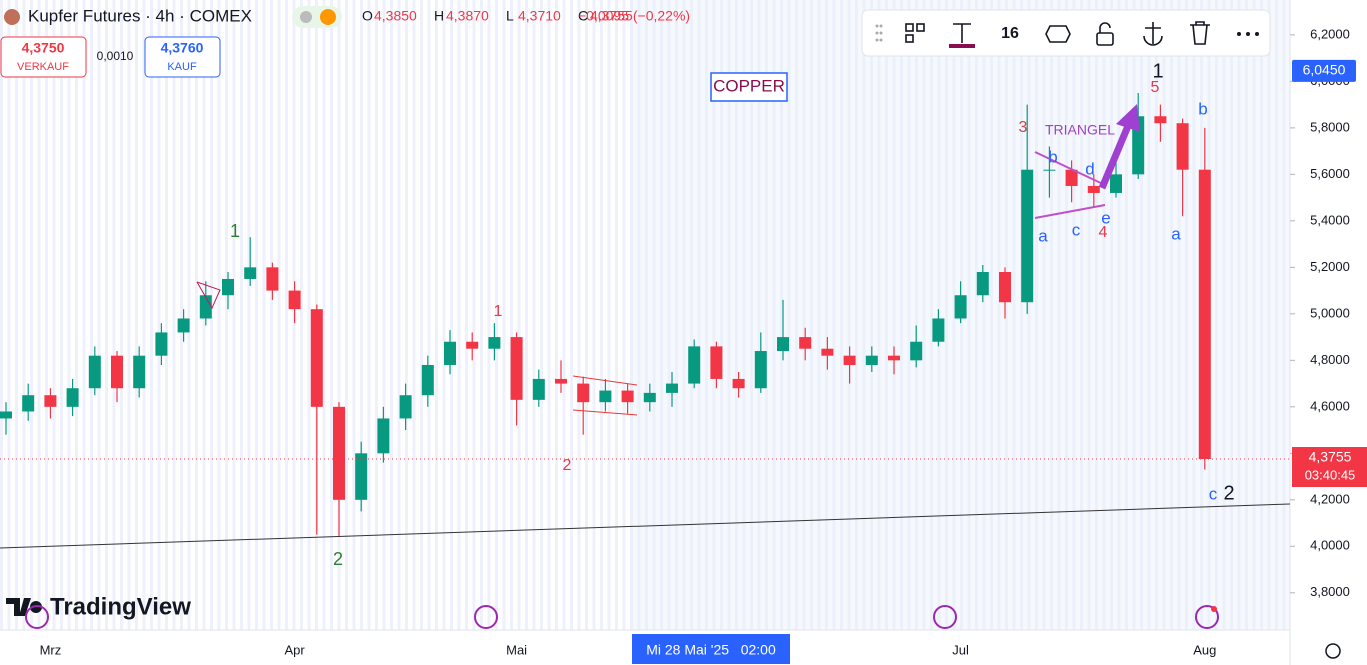 The width and height of the screenshot is (1367, 665). What do you see at coordinates (1330, 457) in the screenshot?
I see `last-price-label: 4,3755` at bounding box center [1330, 457].